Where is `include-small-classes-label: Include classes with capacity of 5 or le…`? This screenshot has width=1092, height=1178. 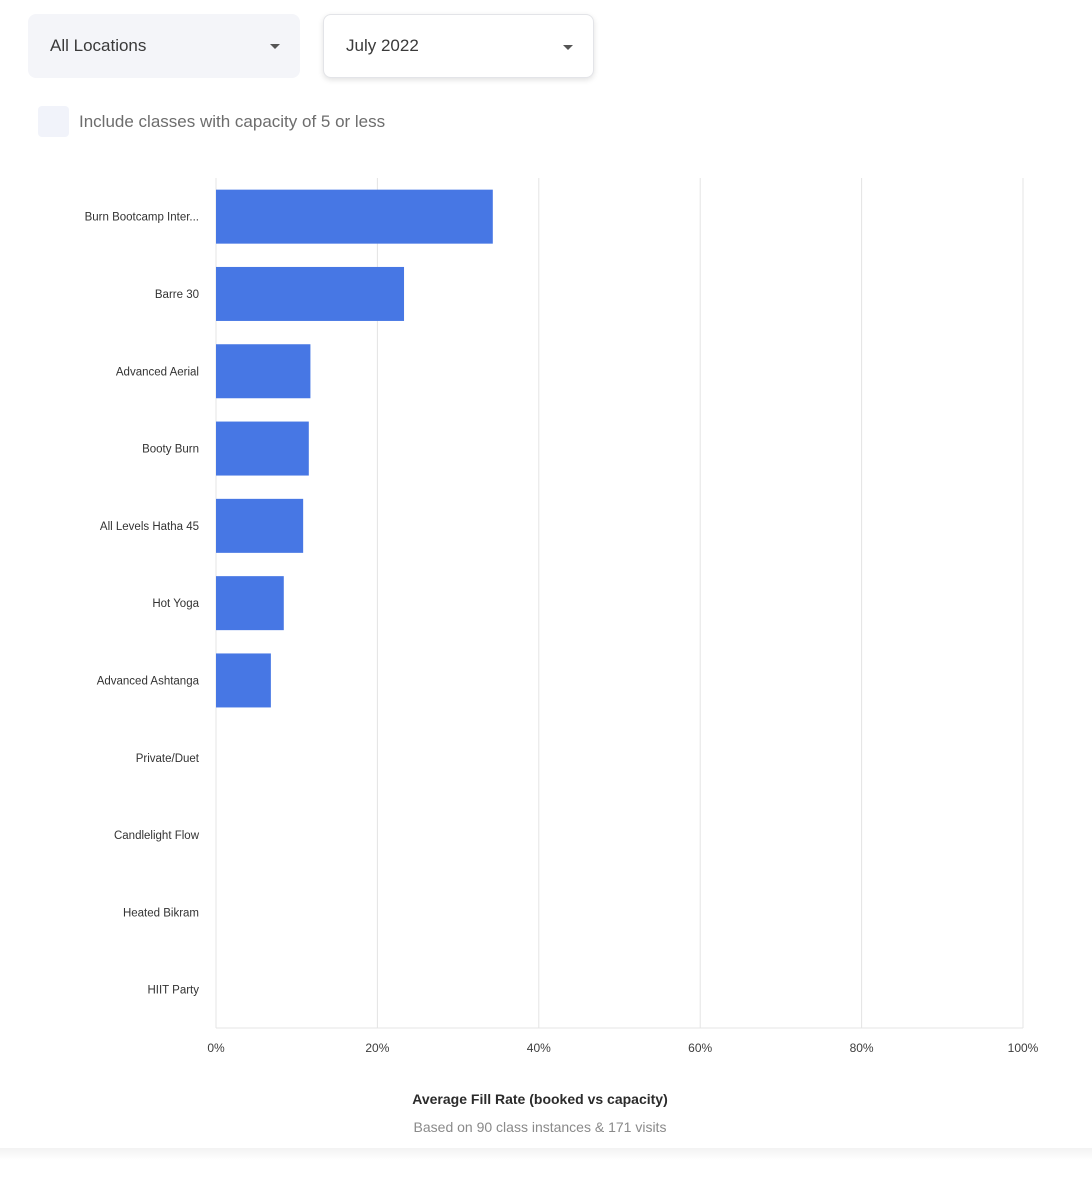 include-small-classes-label: Include classes with capacity of 5 or le… is located at coordinates (232, 121).